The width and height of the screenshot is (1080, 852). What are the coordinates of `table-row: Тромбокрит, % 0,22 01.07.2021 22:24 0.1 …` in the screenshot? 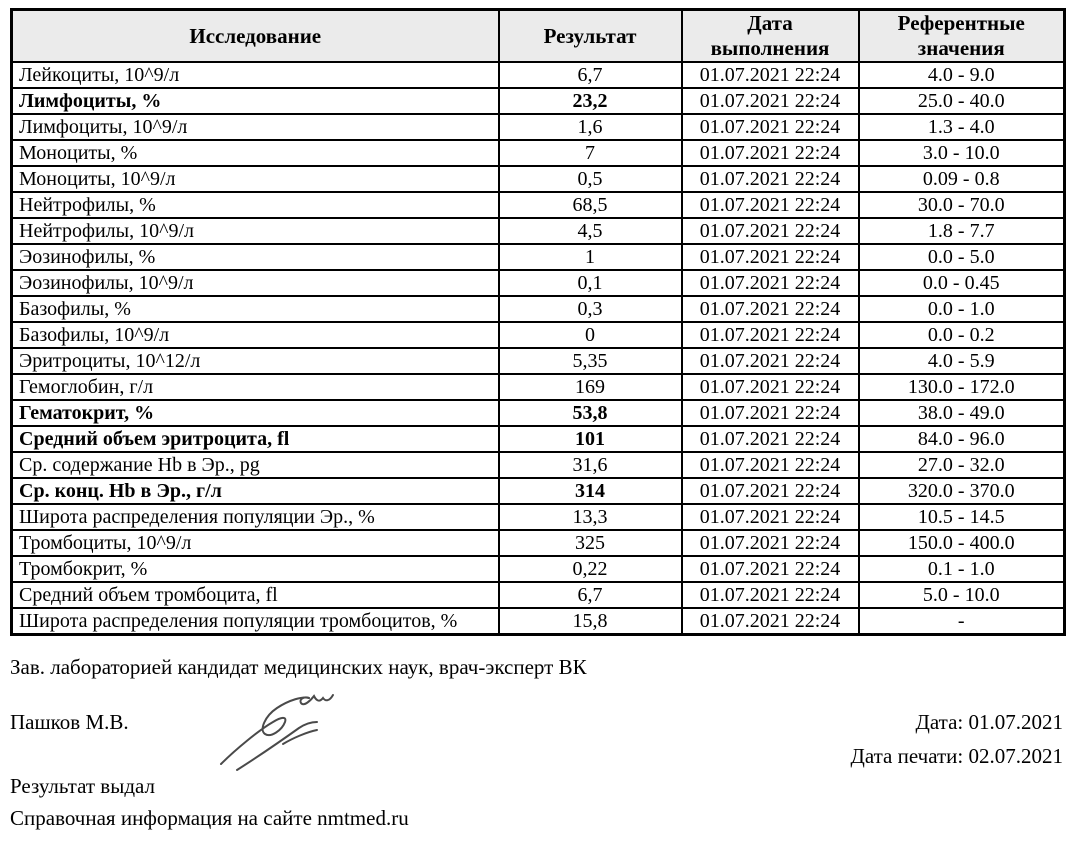 It's located at (538, 569).